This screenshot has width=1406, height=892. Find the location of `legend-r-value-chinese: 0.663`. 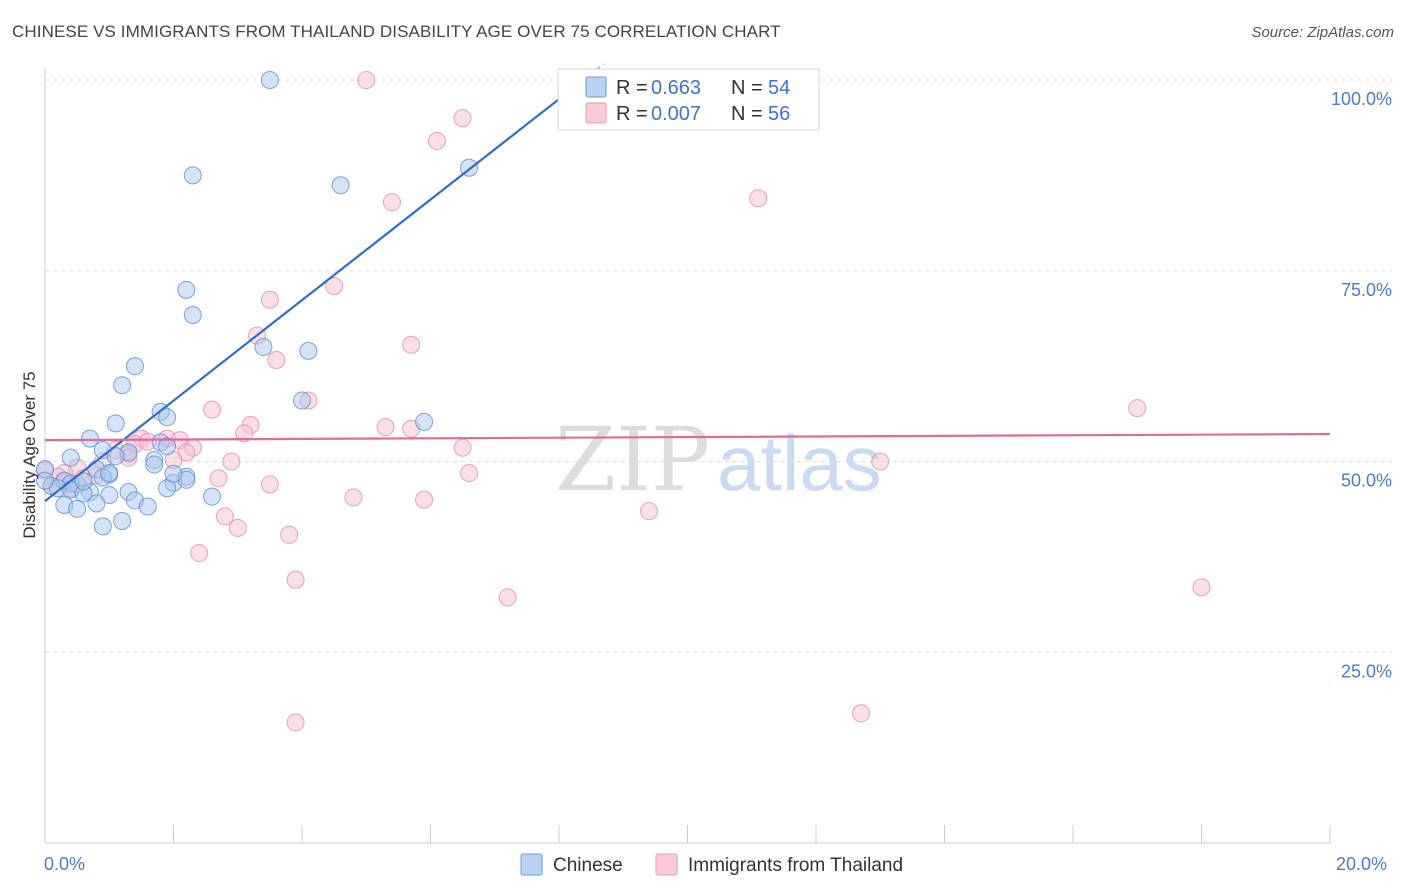

legend-r-value-chinese: 0.663 is located at coordinates (676, 88).